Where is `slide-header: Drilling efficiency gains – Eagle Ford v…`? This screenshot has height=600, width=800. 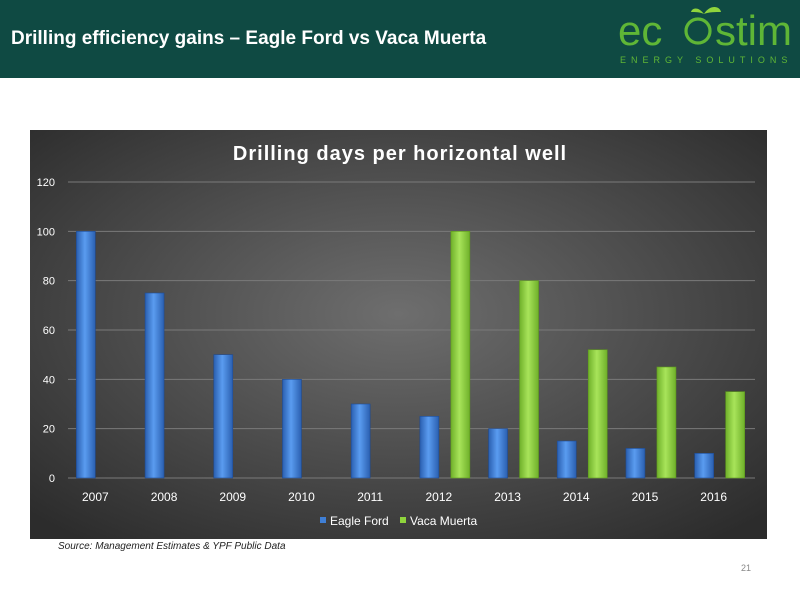
slide-header: Drilling efficiency gains – Eagle Ford v… is located at coordinates (400, 39).